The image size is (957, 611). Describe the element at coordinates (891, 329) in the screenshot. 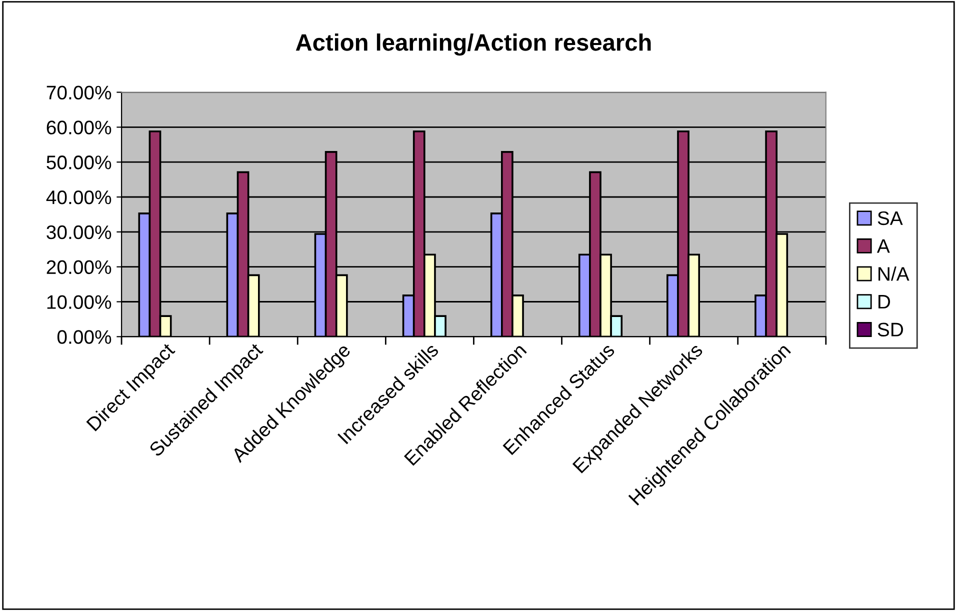

I see `legend-label: SD` at that location.